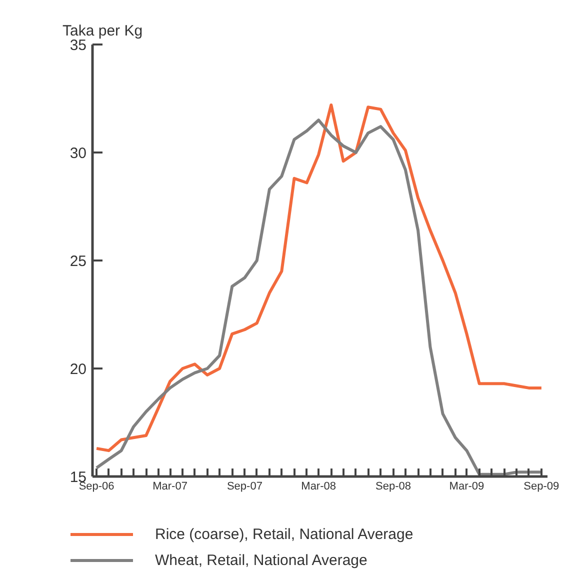 The height and width of the screenshot is (574, 581). I want to click on x-tick-label: Sep-07, so click(244, 486).